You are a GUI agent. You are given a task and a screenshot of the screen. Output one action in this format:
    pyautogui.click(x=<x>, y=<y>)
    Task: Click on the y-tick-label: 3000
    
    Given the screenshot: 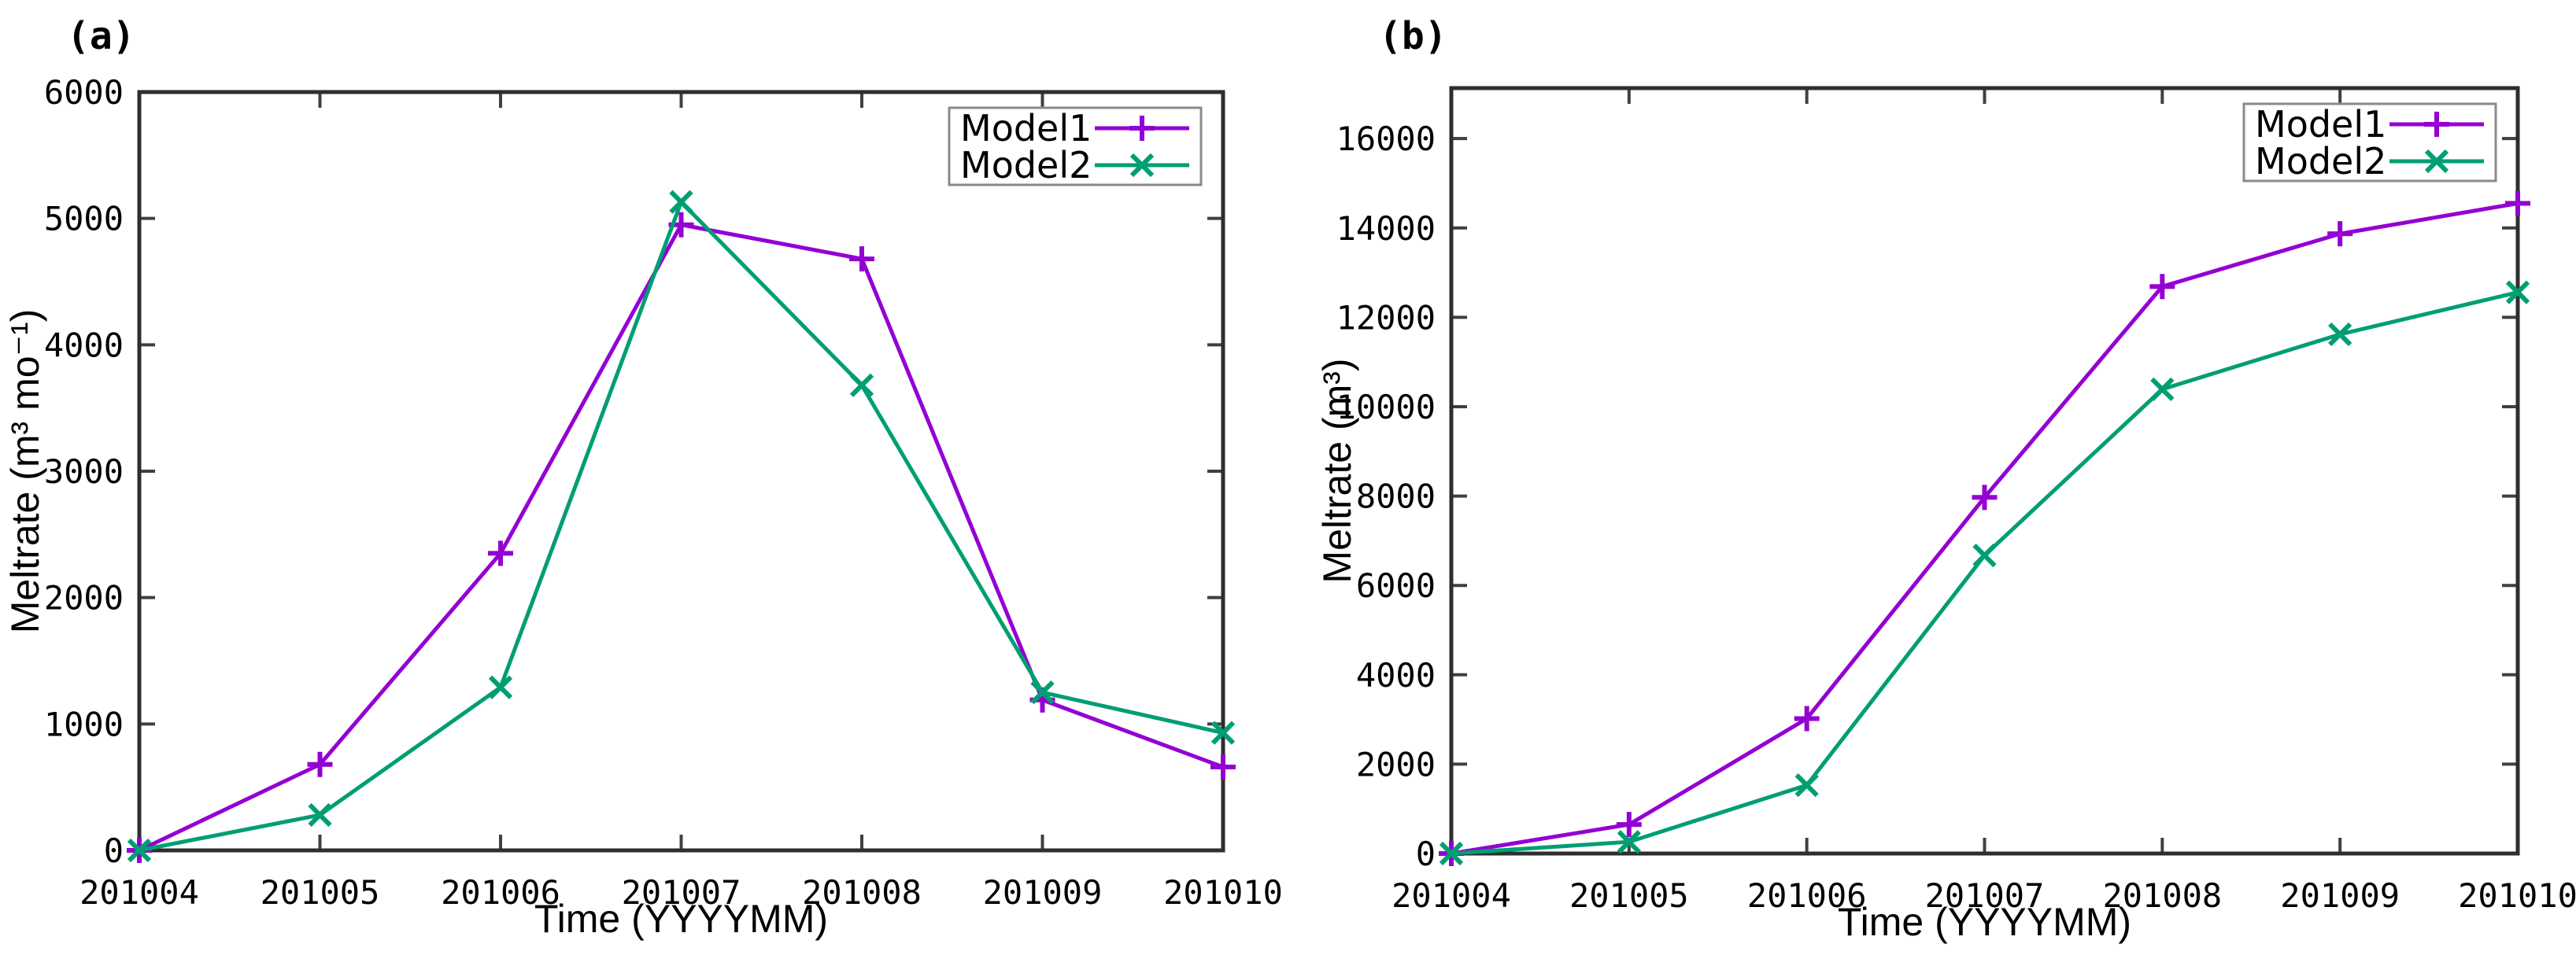 What is the action you would take?
    pyautogui.click(x=84, y=471)
    